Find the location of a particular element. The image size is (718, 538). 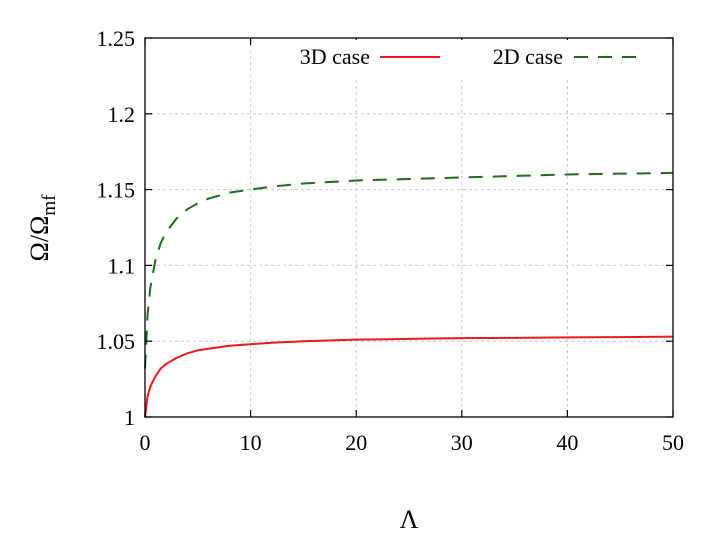

x-tick-label: 0 is located at coordinates (145, 442).